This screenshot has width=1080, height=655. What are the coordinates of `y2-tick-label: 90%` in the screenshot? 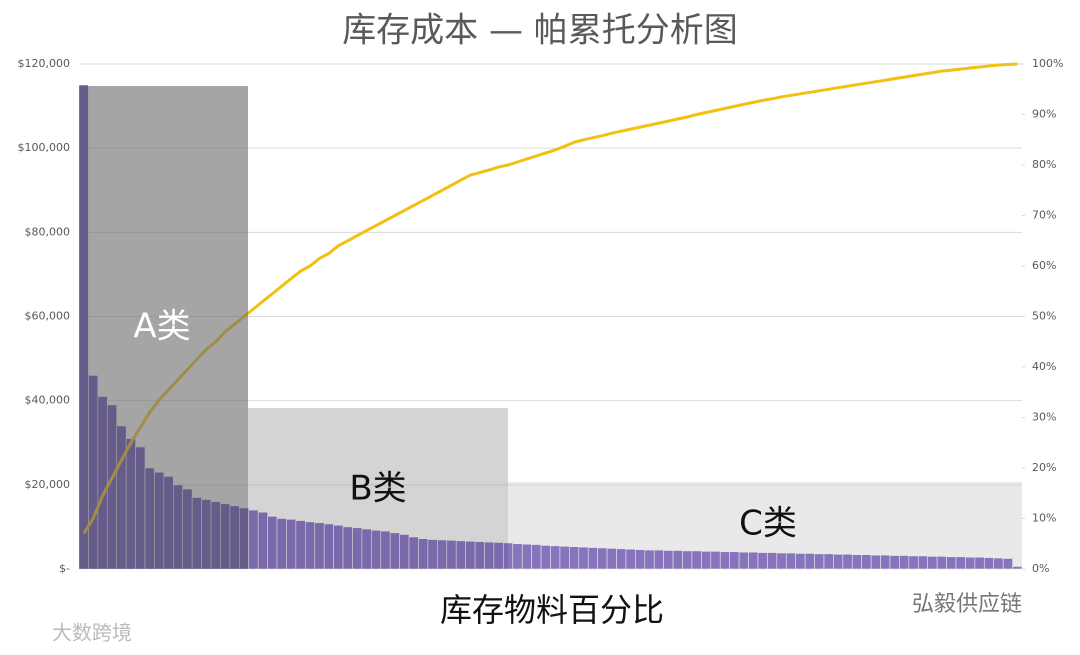 It's located at (1044, 114).